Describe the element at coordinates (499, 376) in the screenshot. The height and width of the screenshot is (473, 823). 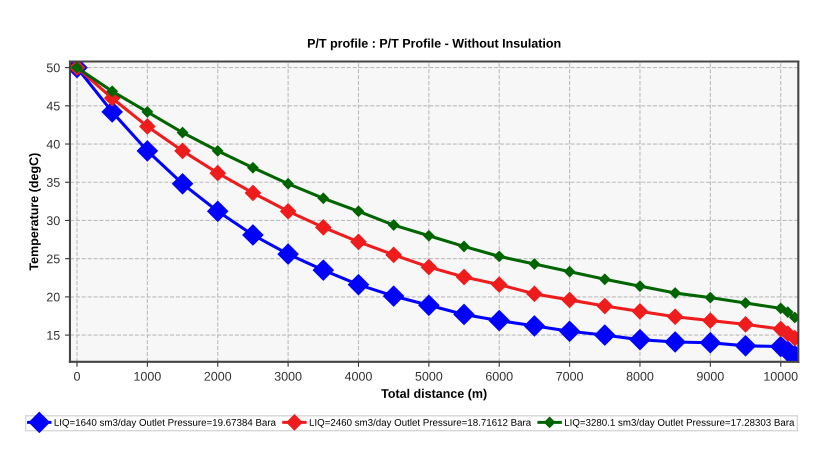
I see `x-tick-label: 6000` at that location.